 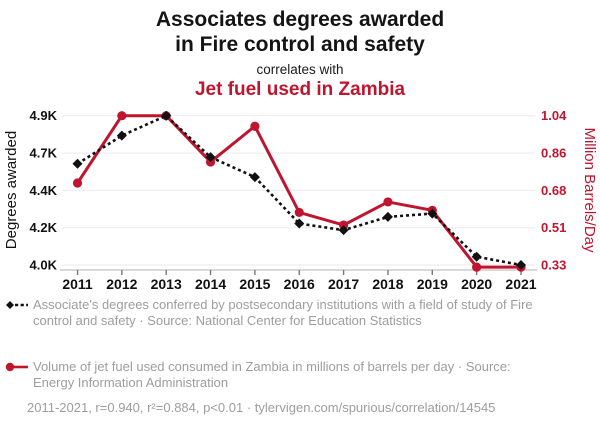 I want to click on svg-text: 2020, so click(x=476, y=284).